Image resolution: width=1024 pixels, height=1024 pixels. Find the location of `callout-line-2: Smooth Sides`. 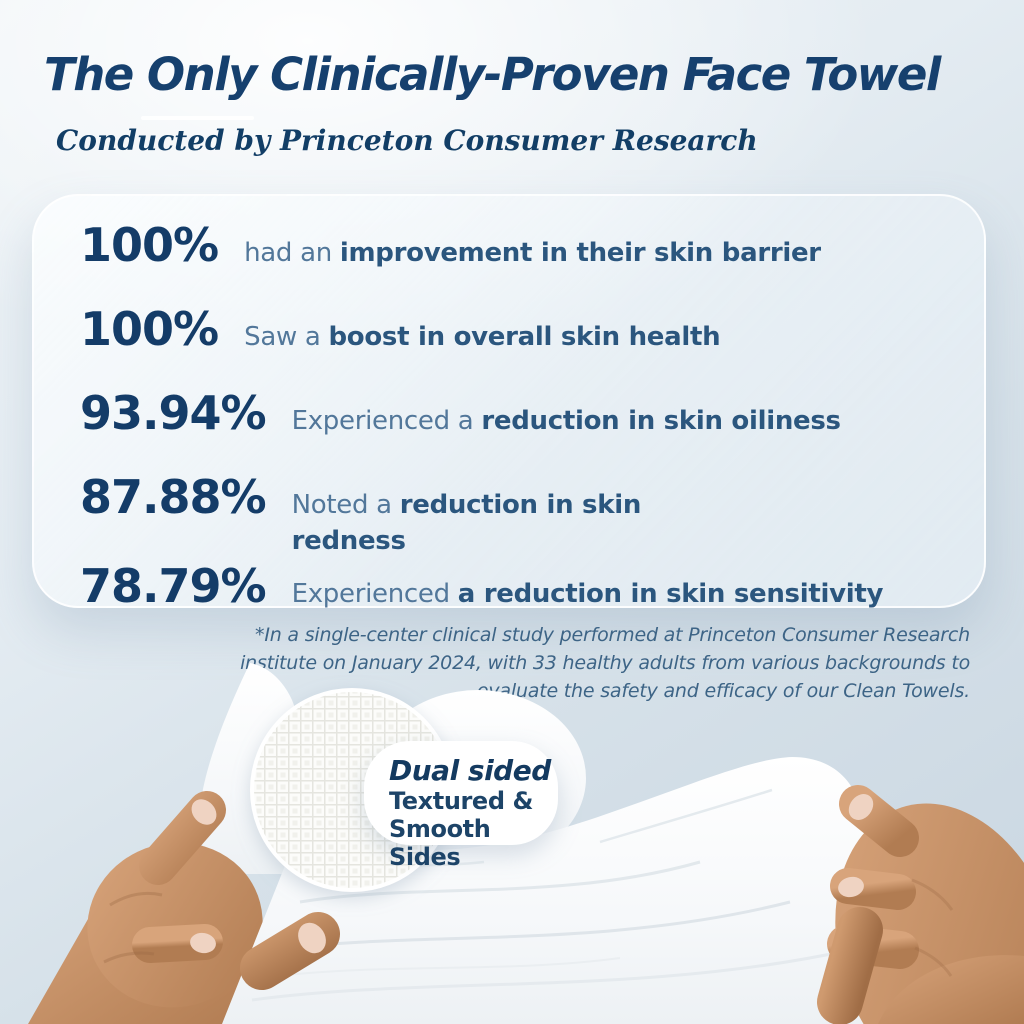

callout-line-2: Smooth Sides is located at coordinates (440, 843).